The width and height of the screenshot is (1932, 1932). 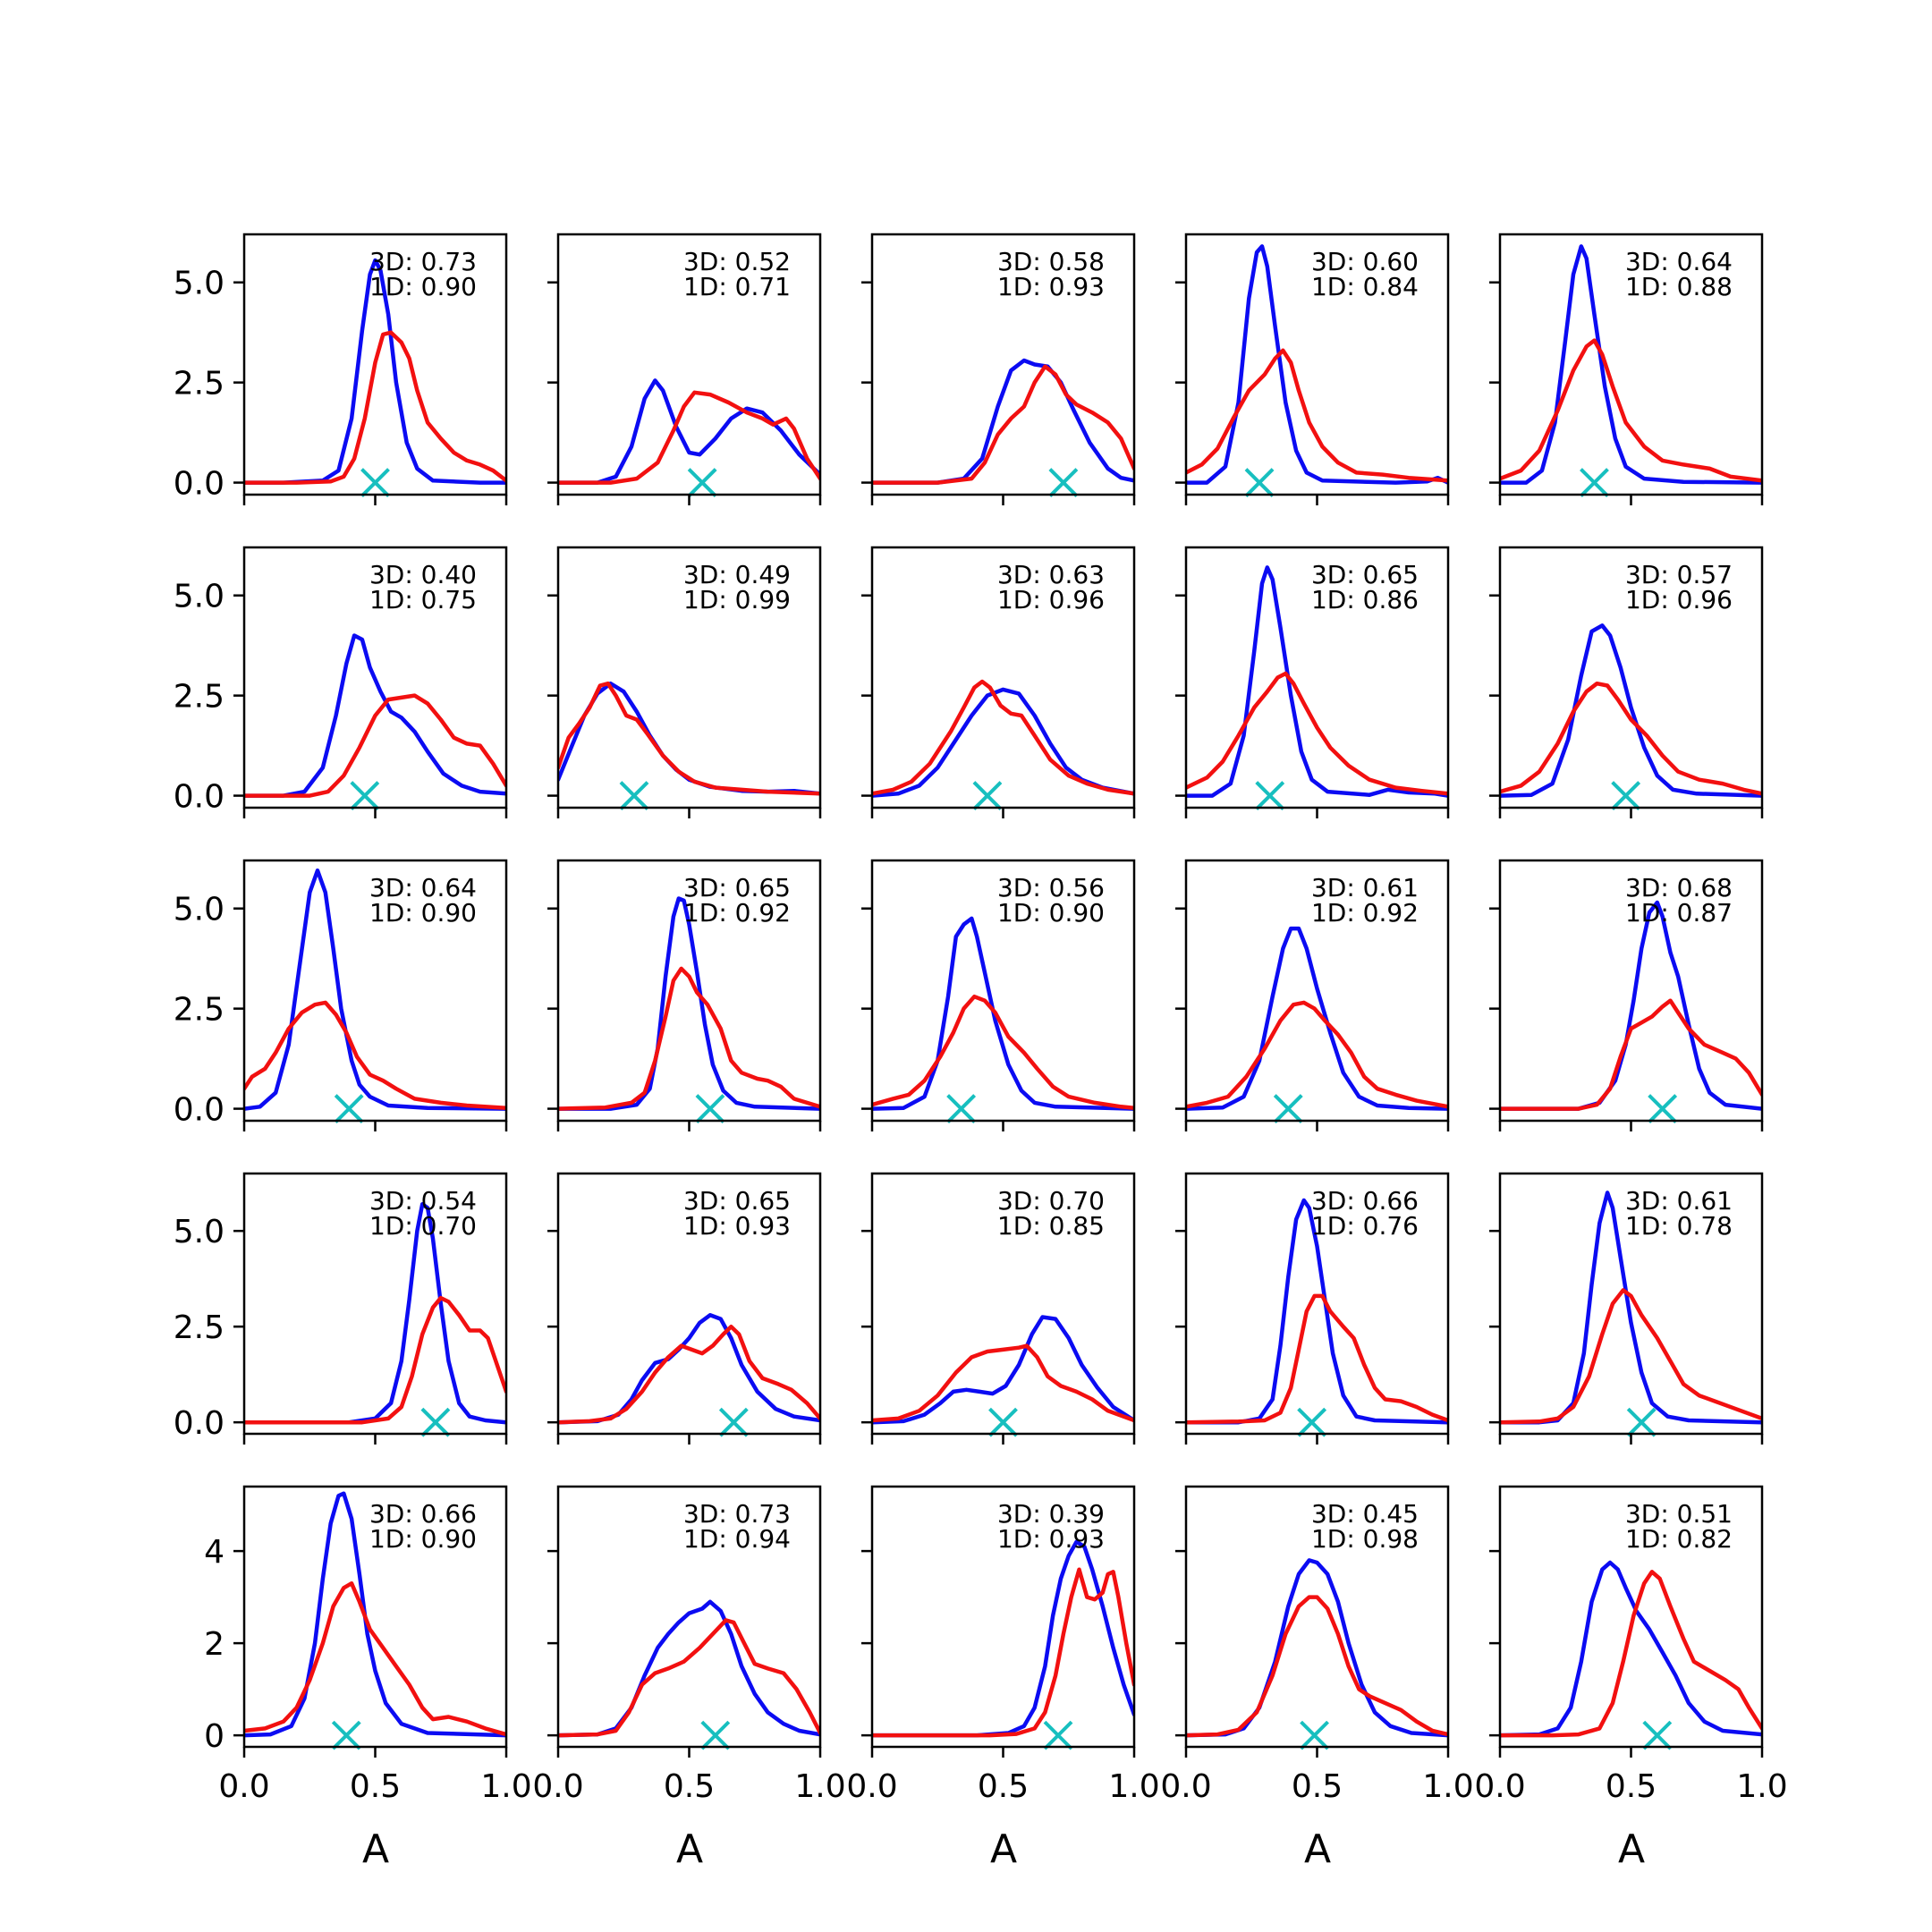 What do you see at coordinates (737, 1201) in the screenshot?
I see `annotation-3d: 3D: 0.65` at bounding box center [737, 1201].